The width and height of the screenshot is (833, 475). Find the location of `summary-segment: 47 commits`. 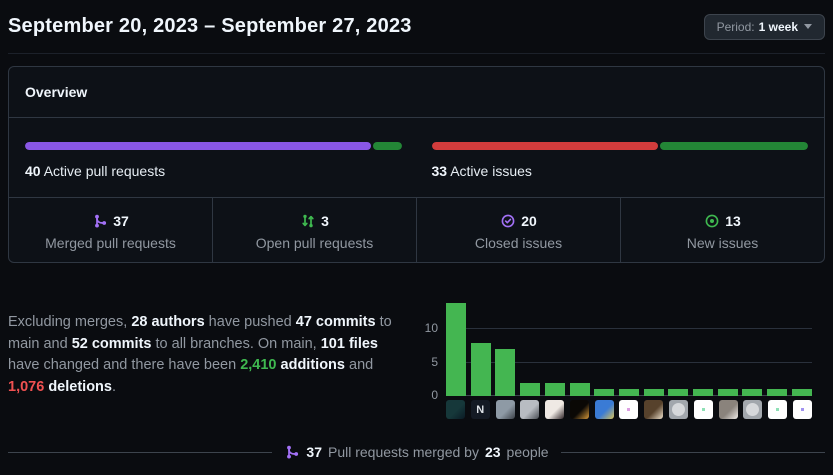

summary-segment: 47 commits is located at coordinates (335, 322).